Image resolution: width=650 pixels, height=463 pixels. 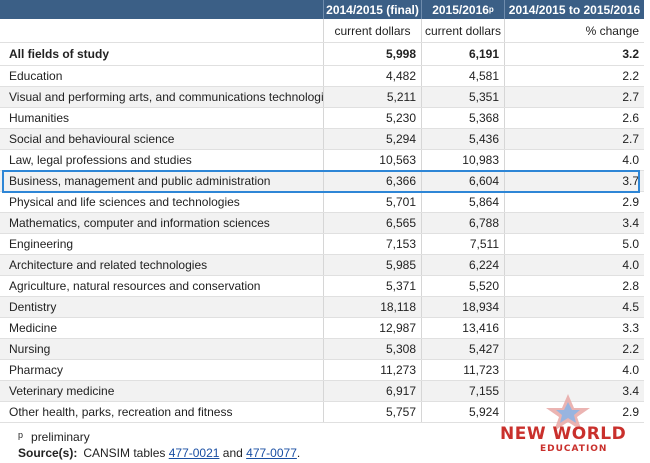 What do you see at coordinates (373, 244) in the screenshot?
I see `row-value-2014-2015: 7,153` at bounding box center [373, 244].